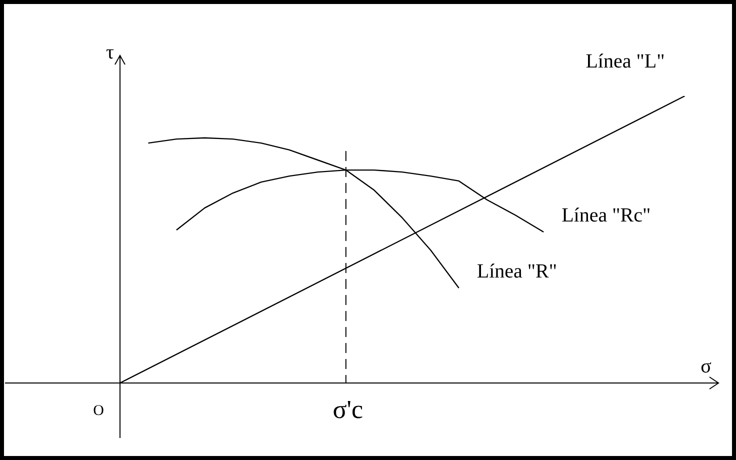 The height and width of the screenshot is (460, 736). Describe the element at coordinates (517, 271) in the screenshot. I see `series-label: Línea "R"` at that location.